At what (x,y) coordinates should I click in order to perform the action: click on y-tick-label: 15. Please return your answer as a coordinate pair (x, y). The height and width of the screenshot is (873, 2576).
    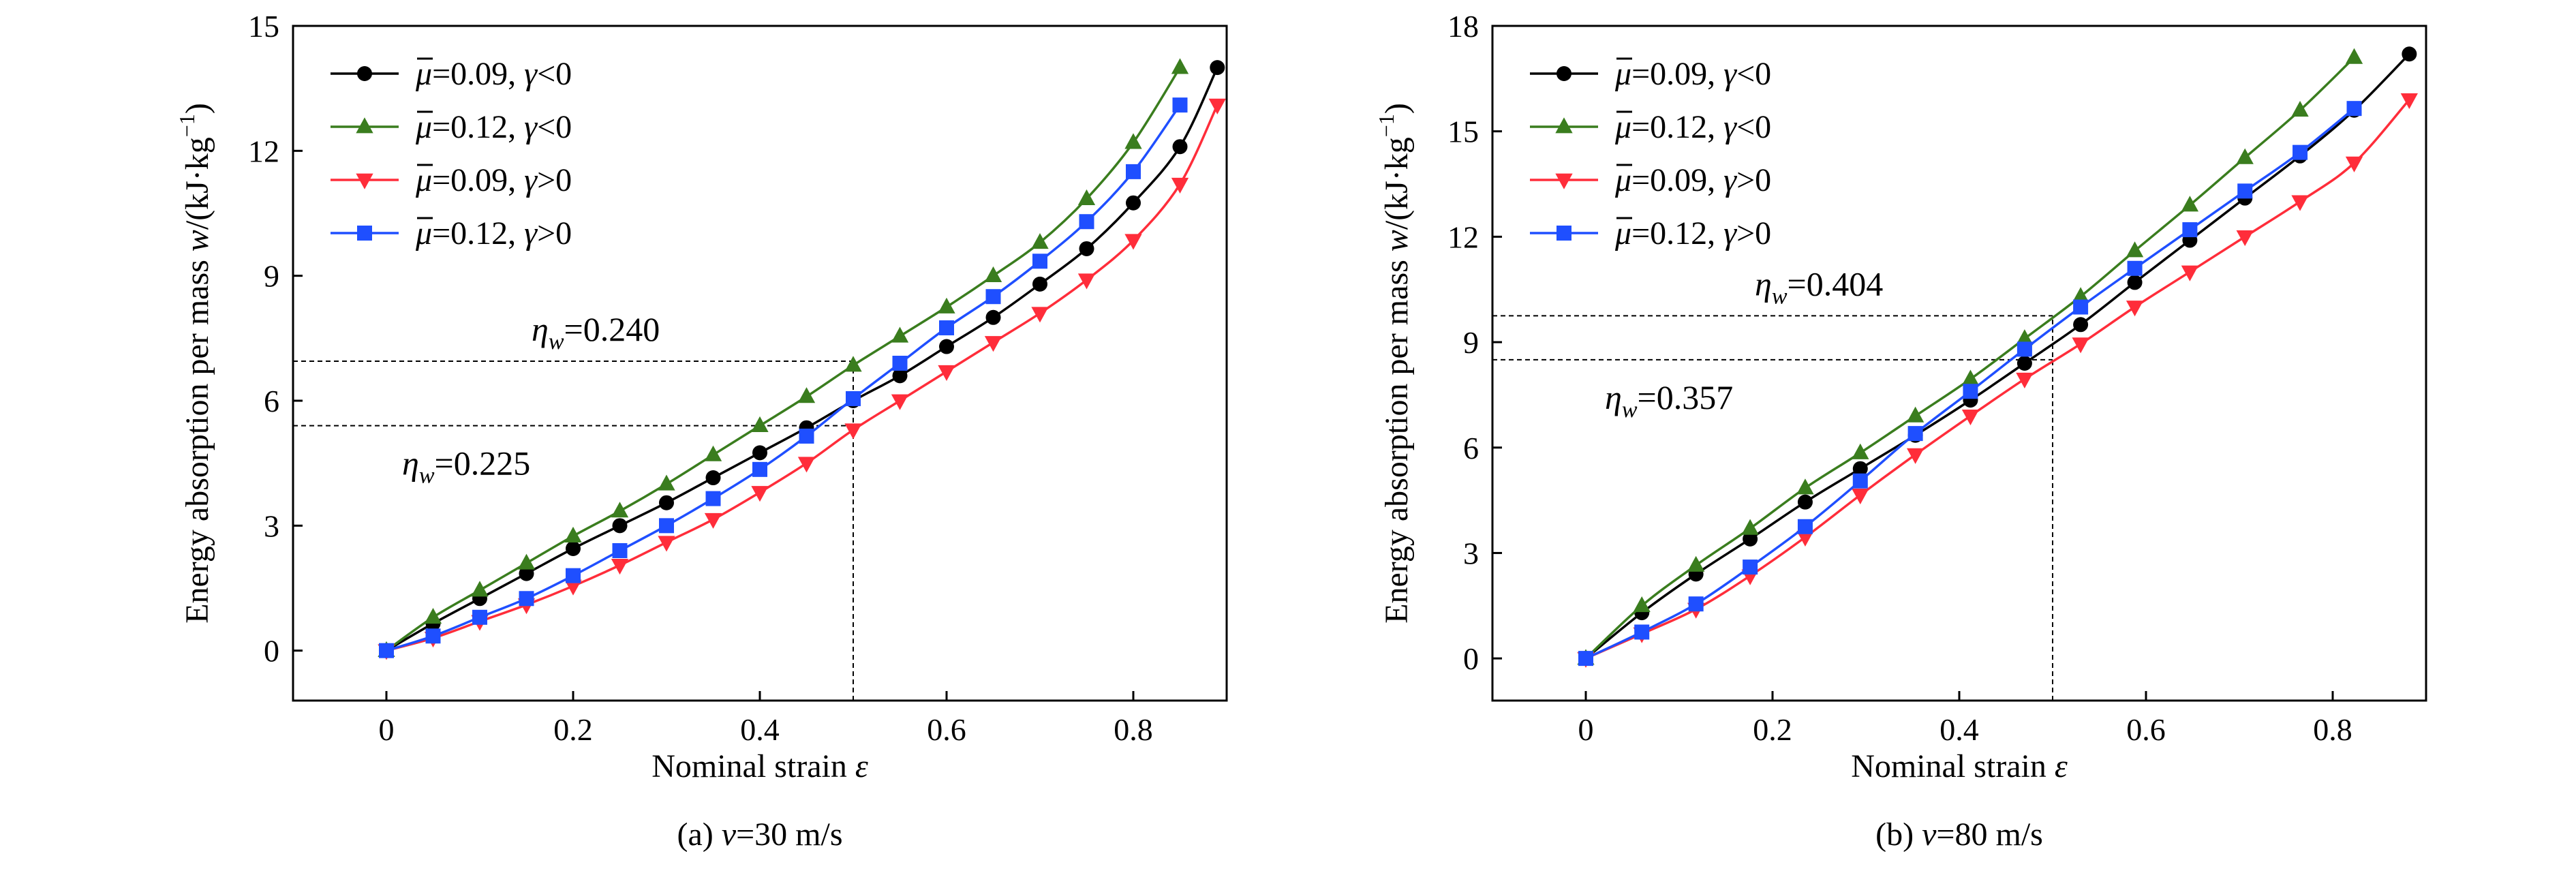
    Looking at the image, I should click on (1463, 131).